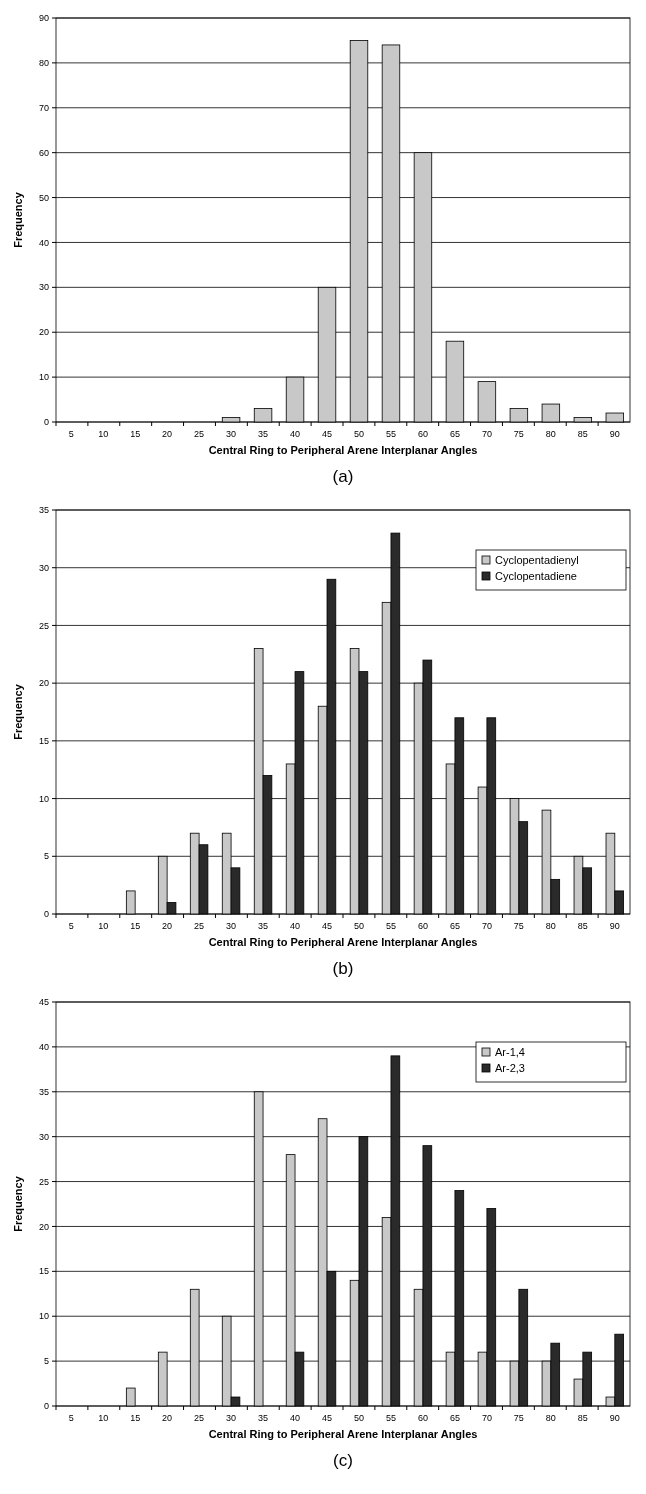 The image size is (646, 1494). Describe the element at coordinates (43, 1002) in the screenshot. I see `y-tick-label: 45` at that location.